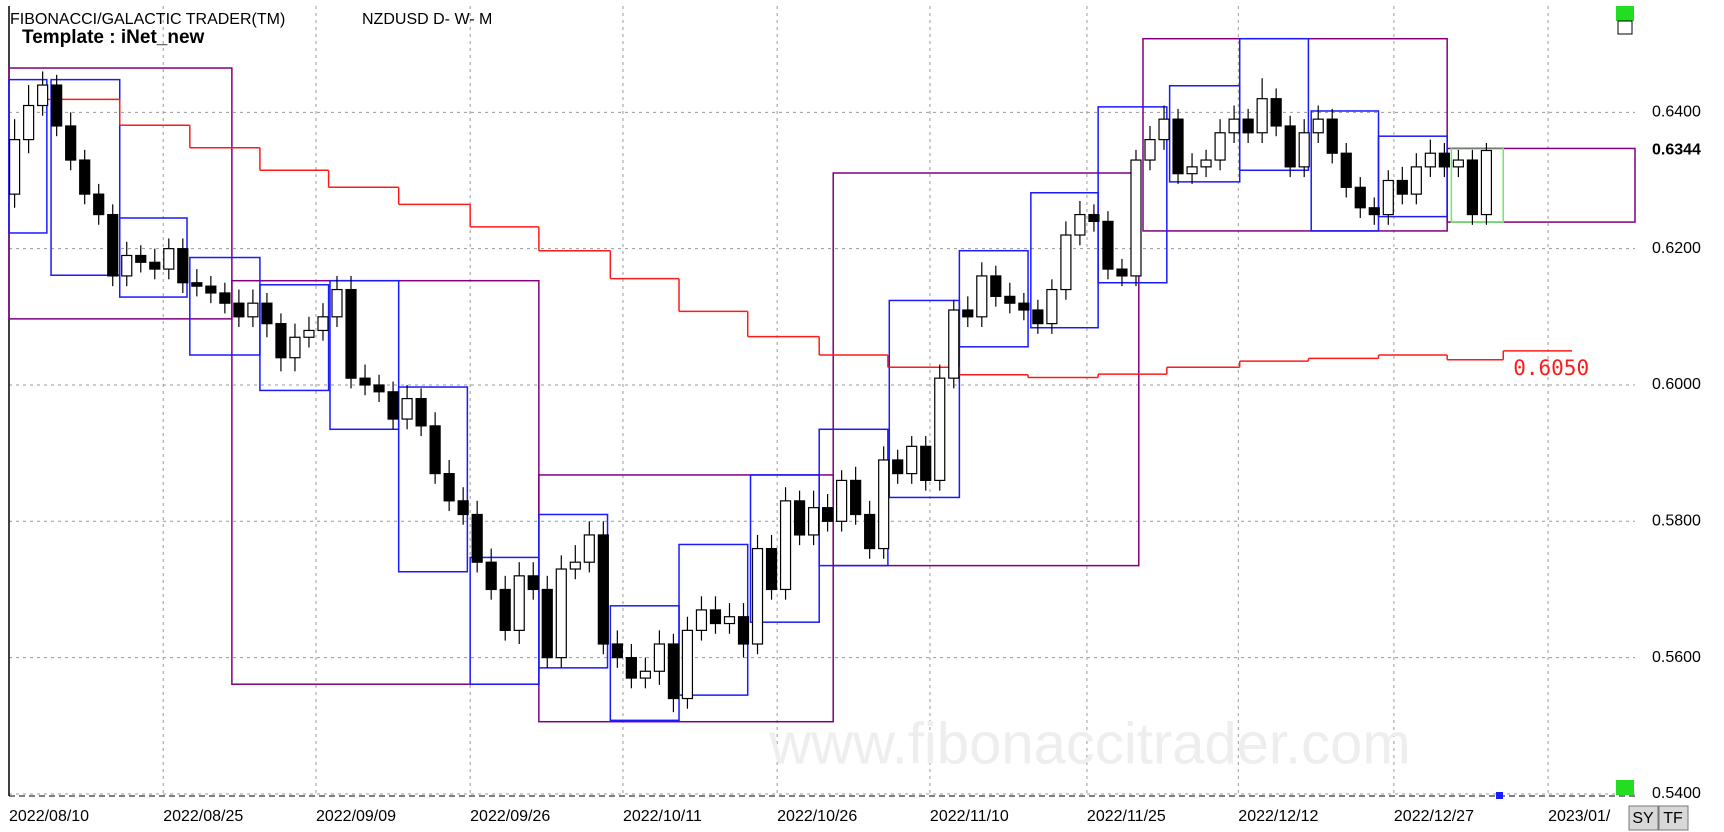 The width and height of the screenshot is (1724, 832). Describe the element at coordinates (1499, 795) in the screenshot. I see `scroll-marker` at that location.